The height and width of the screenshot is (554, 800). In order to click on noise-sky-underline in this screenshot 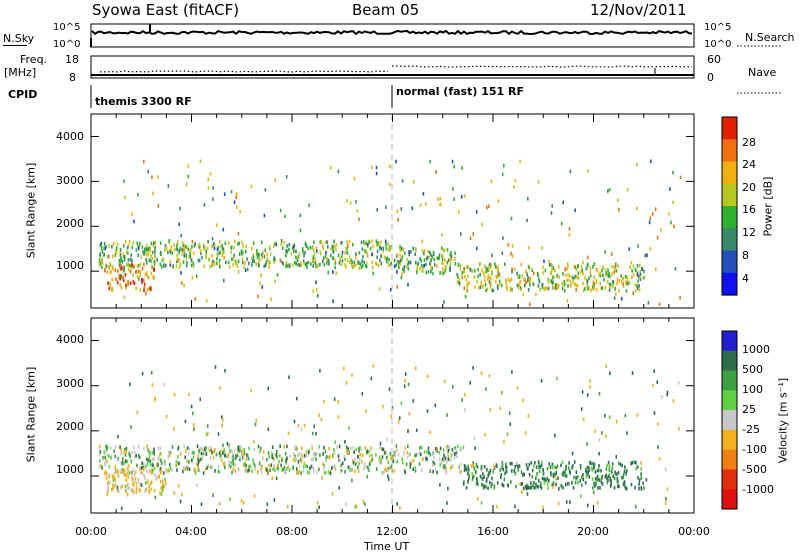, I will do `click(15, 45)`.